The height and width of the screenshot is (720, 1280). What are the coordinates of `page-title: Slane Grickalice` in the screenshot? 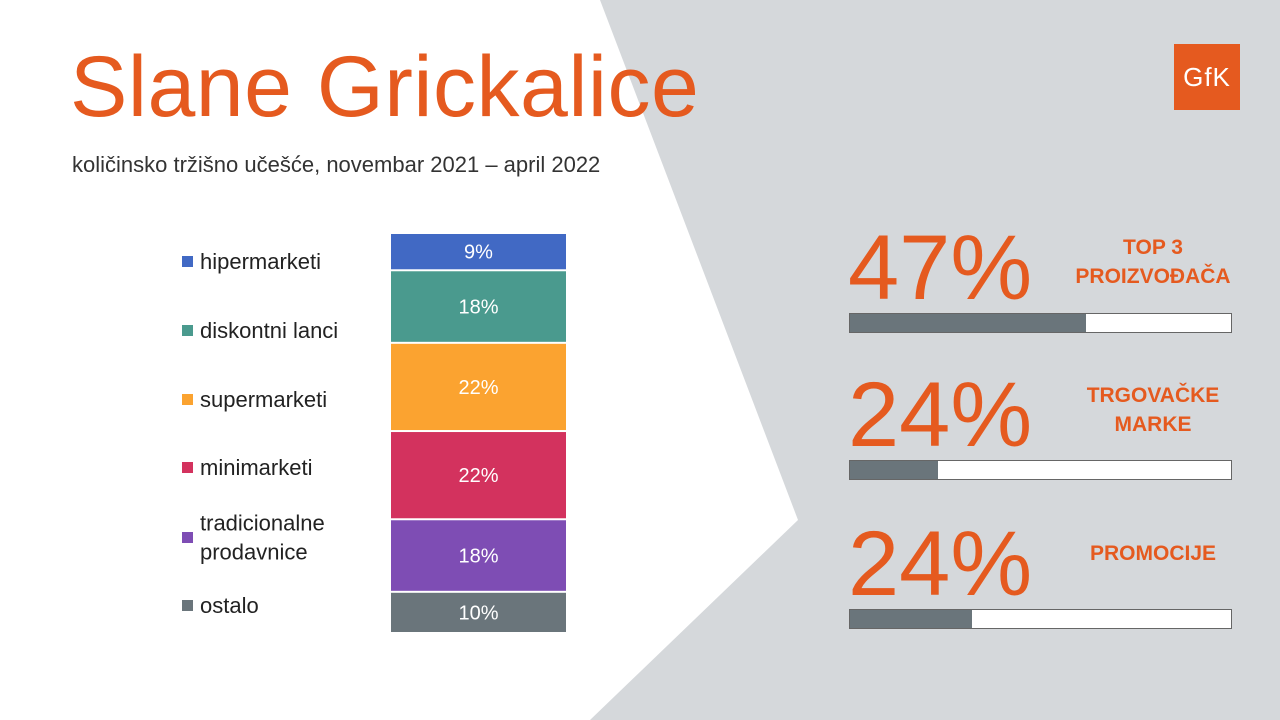 It's located at (385, 87).